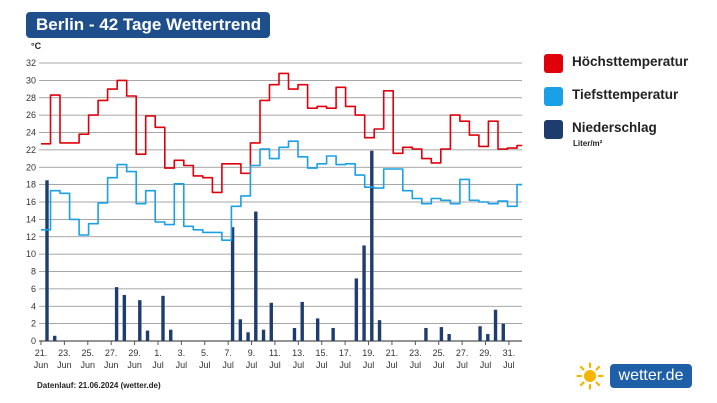 The height and width of the screenshot is (403, 717). Describe the element at coordinates (252, 353) in the screenshot. I see `x-tick-day: 9.` at that location.